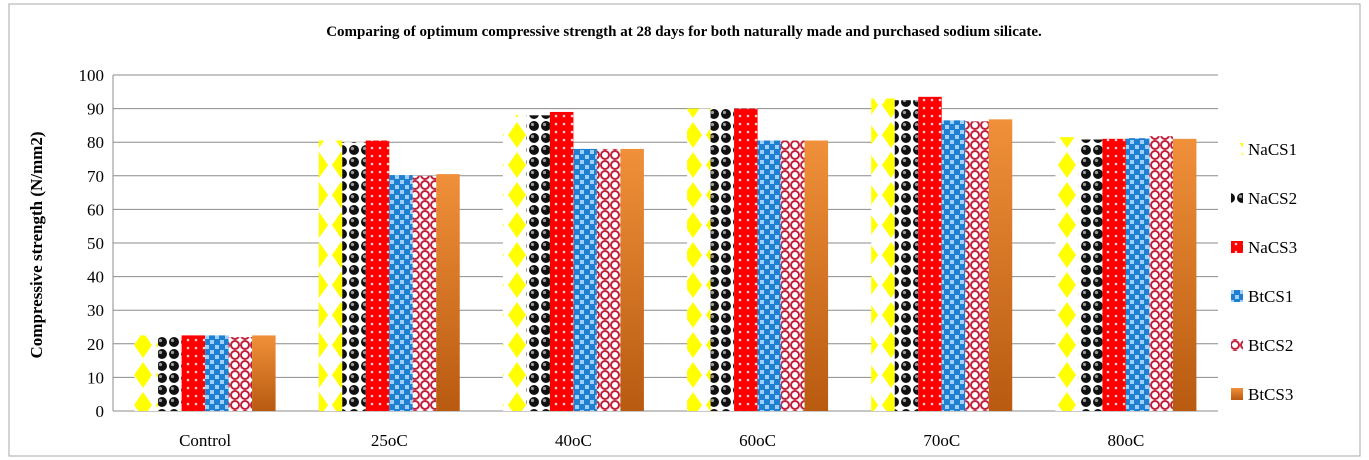 This screenshot has height=460, width=1369. Describe the element at coordinates (95, 243) in the screenshot. I see `y-tick-label: 50` at that location.